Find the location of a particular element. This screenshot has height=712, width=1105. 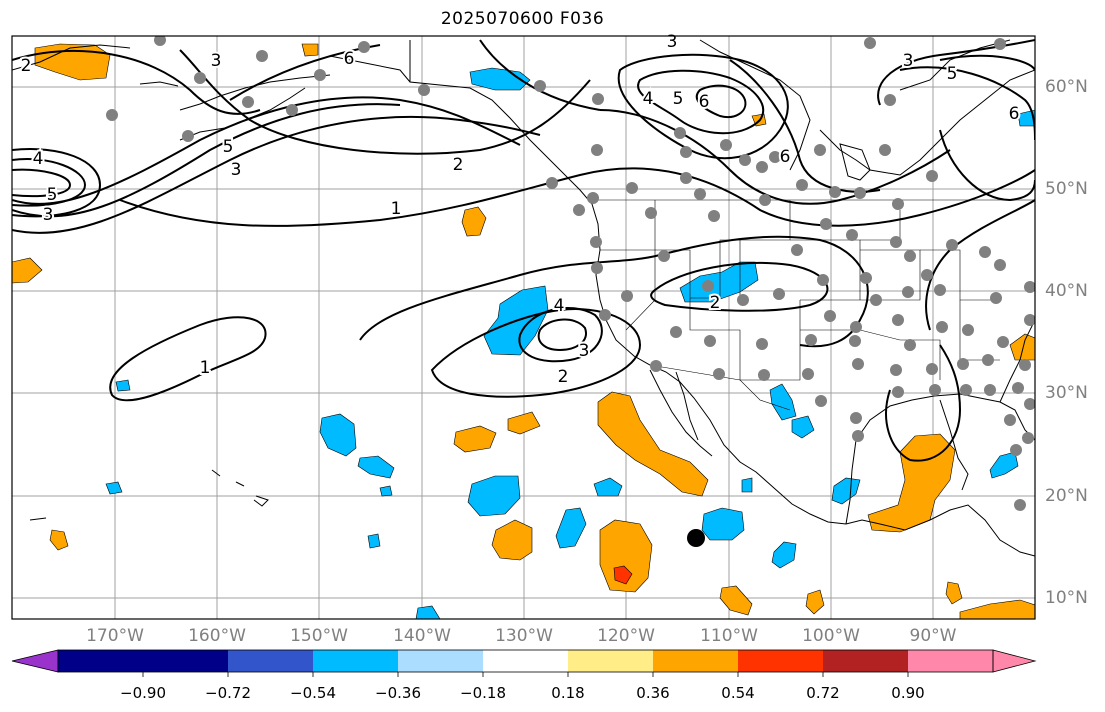

lat-label: 10°N is located at coordinates (1066, 598).